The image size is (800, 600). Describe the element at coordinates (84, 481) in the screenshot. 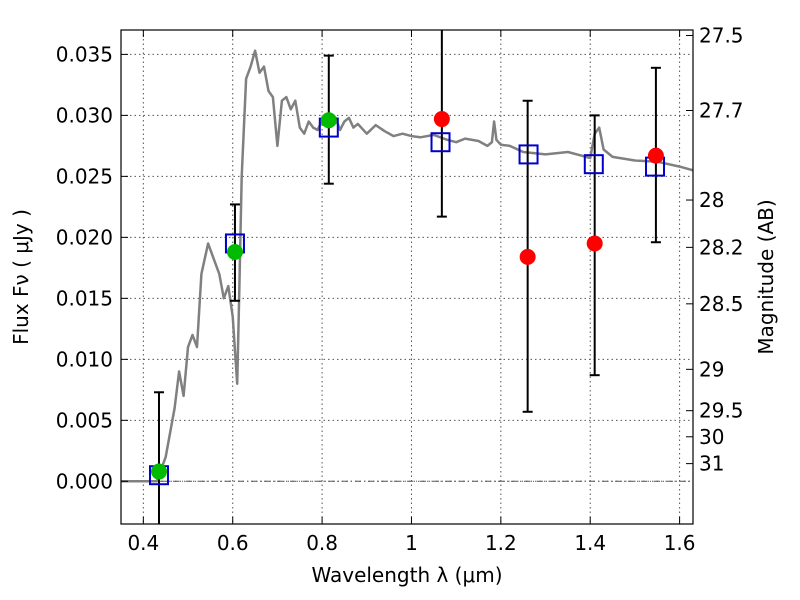

I see `y-tick-label: 0.000` at that location.